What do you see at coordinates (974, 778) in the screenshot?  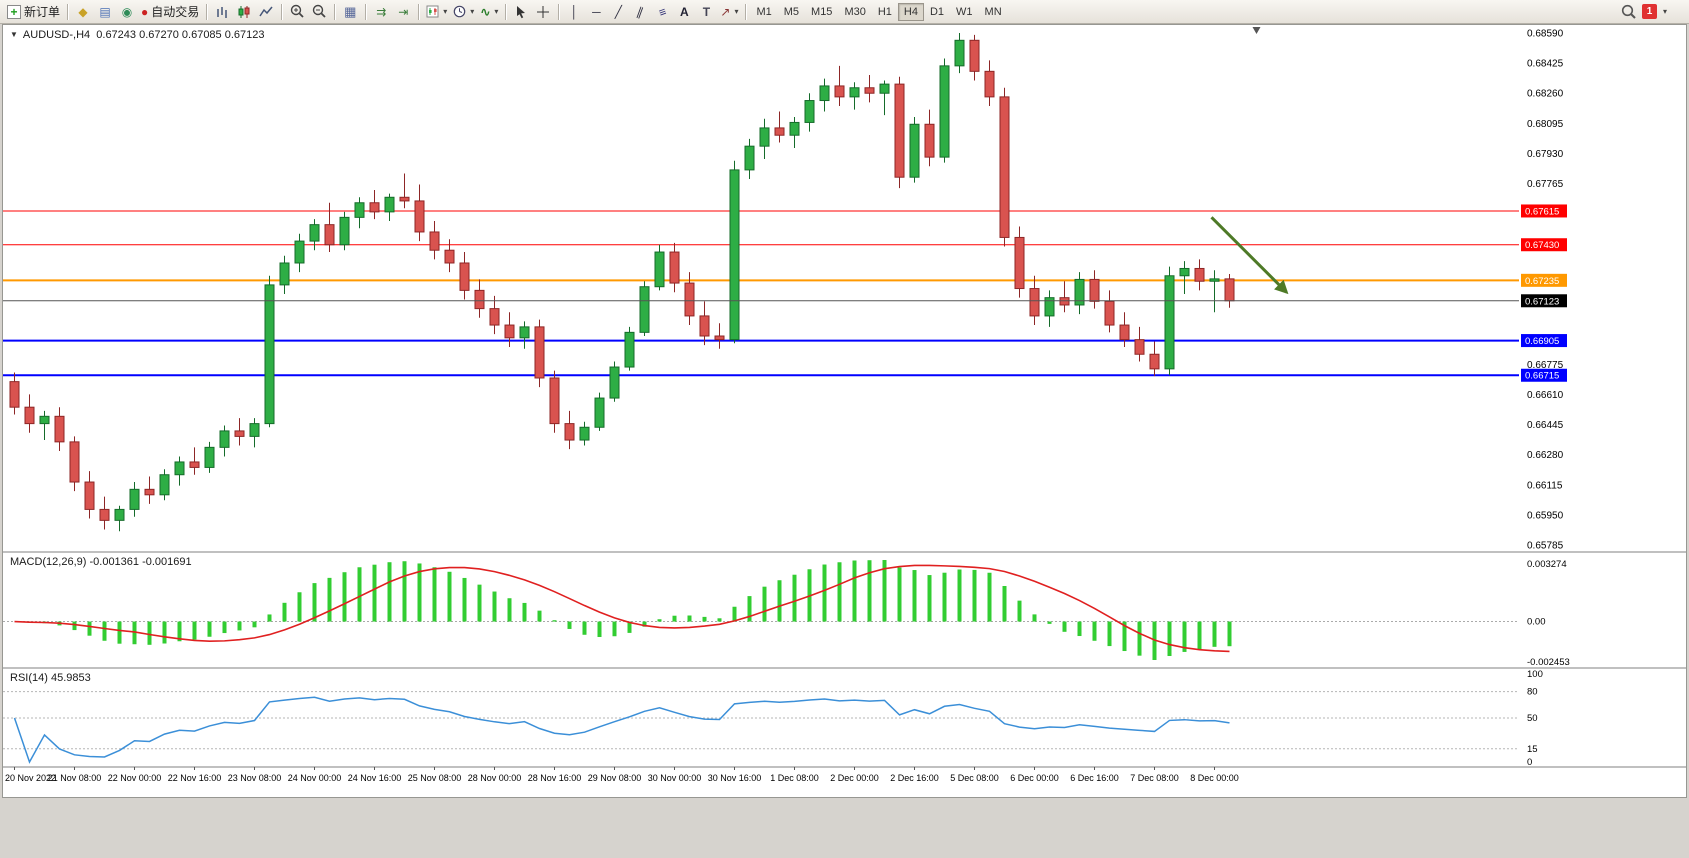 I see `svg-text: 5 Dec 08:00` at bounding box center [974, 778].